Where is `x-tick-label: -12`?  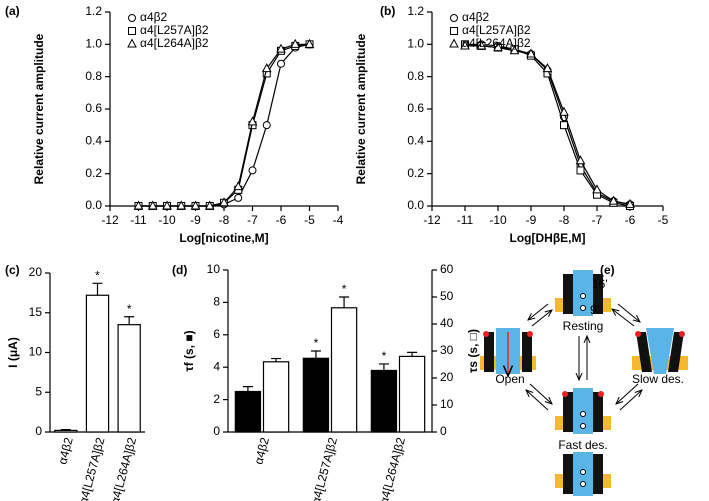
x-tick-label: -12 is located at coordinates (110, 220).